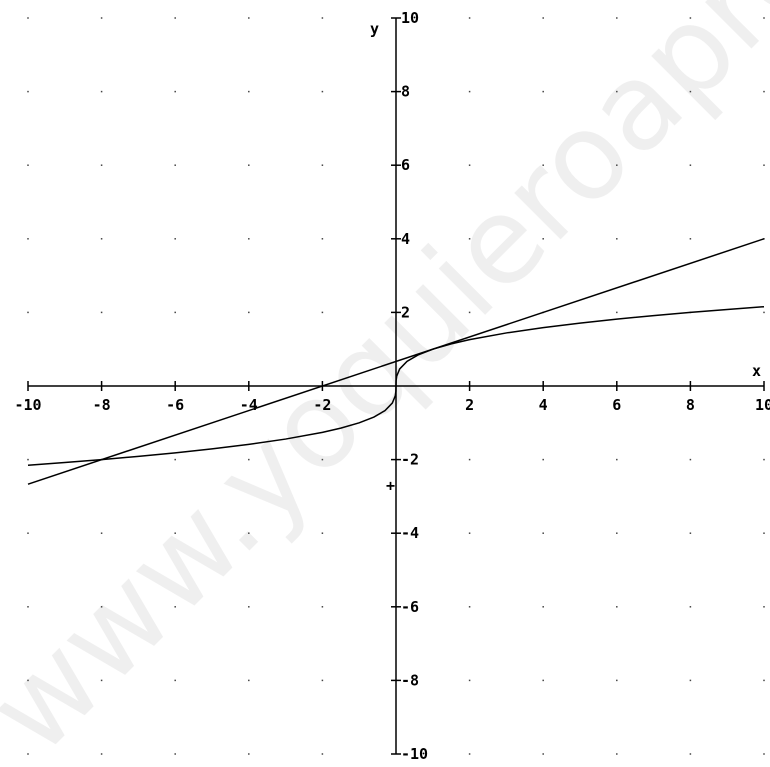 This screenshot has height=767, width=770. Describe the element at coordinates (410, 460) in the screenshot. I see `y-tick-label: -2` at that location.